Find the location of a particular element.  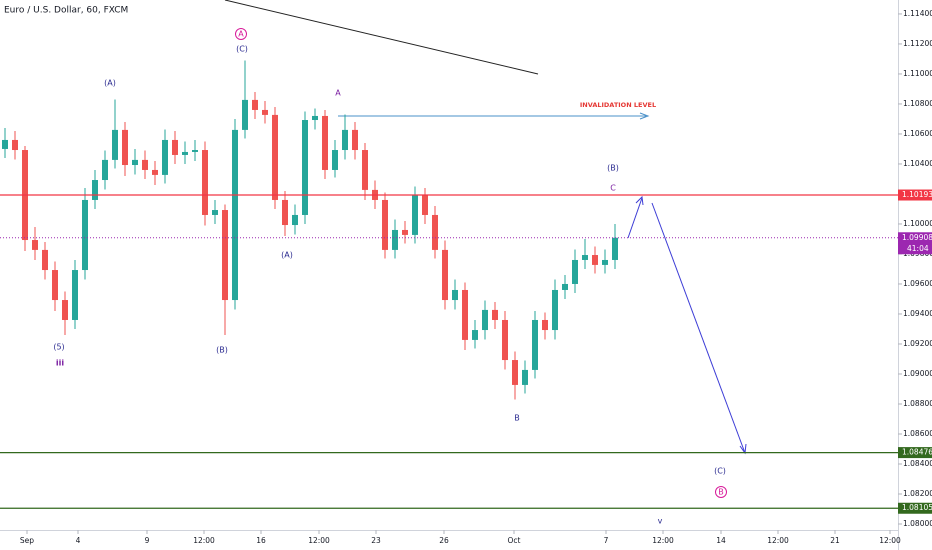

wave-label: iii is located at coordinates (60, 363).